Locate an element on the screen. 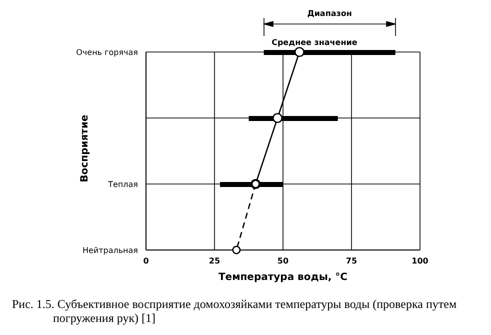 The height and width of the screenshot is (335, 491). y-tick-label: Теплая is located at coordinates (122, 184).